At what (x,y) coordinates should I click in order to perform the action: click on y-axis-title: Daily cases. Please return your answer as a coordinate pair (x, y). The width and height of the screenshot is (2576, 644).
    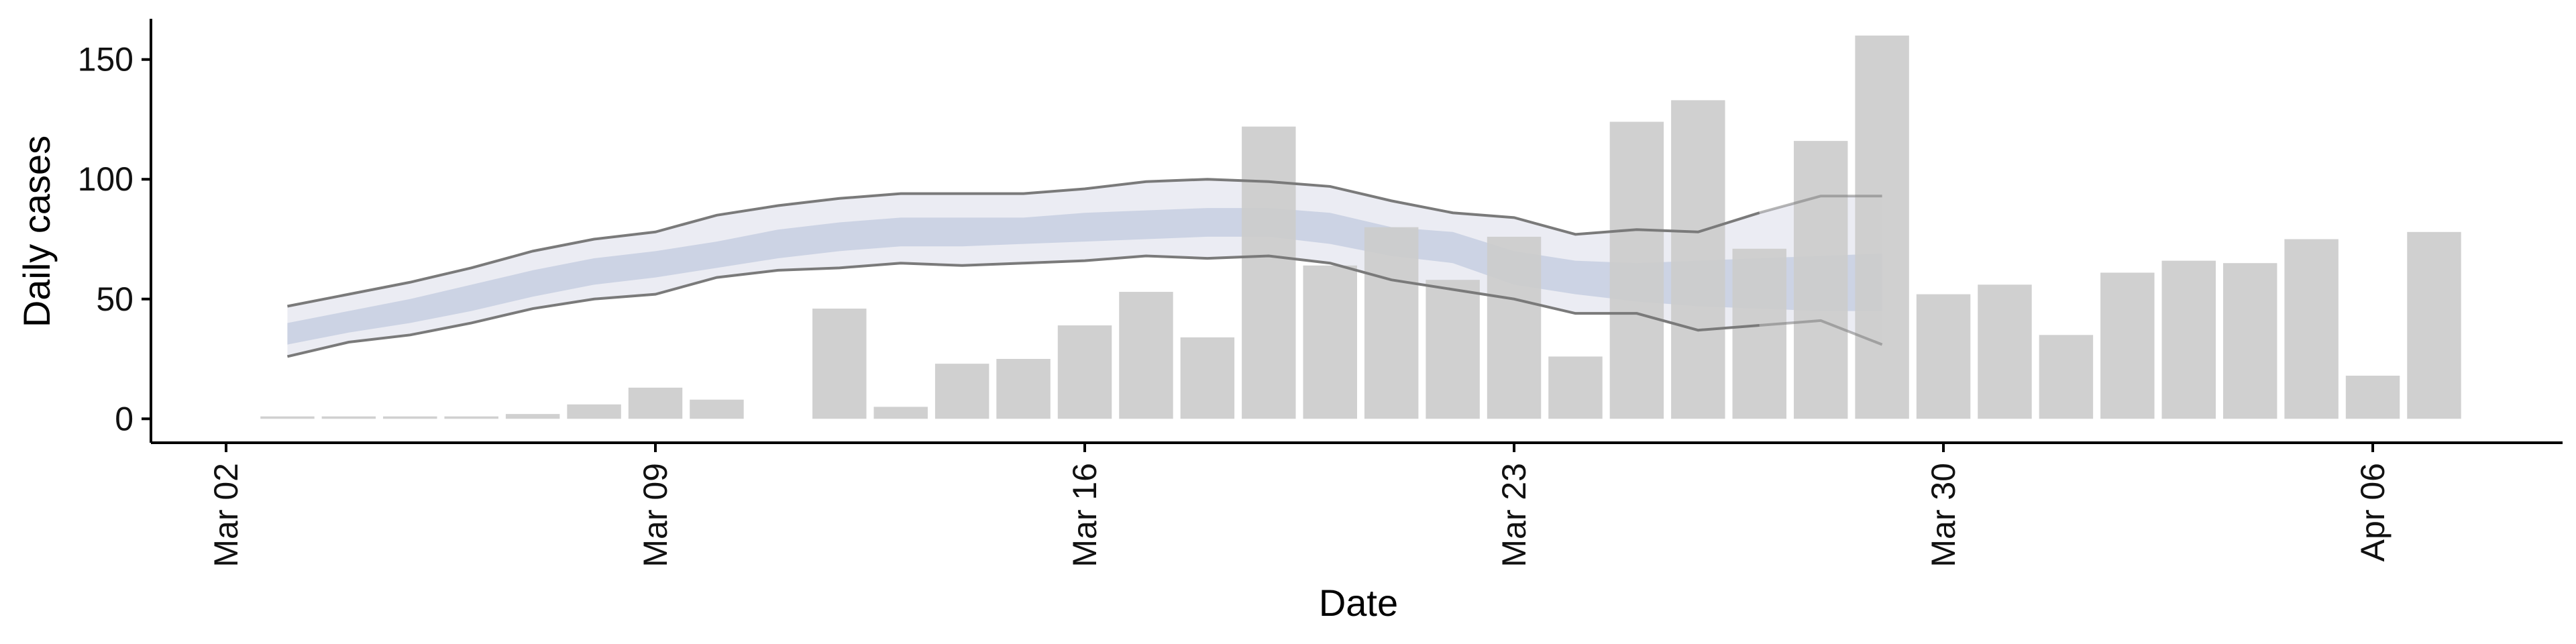
    Looking at the image, I should click on (36, 231).